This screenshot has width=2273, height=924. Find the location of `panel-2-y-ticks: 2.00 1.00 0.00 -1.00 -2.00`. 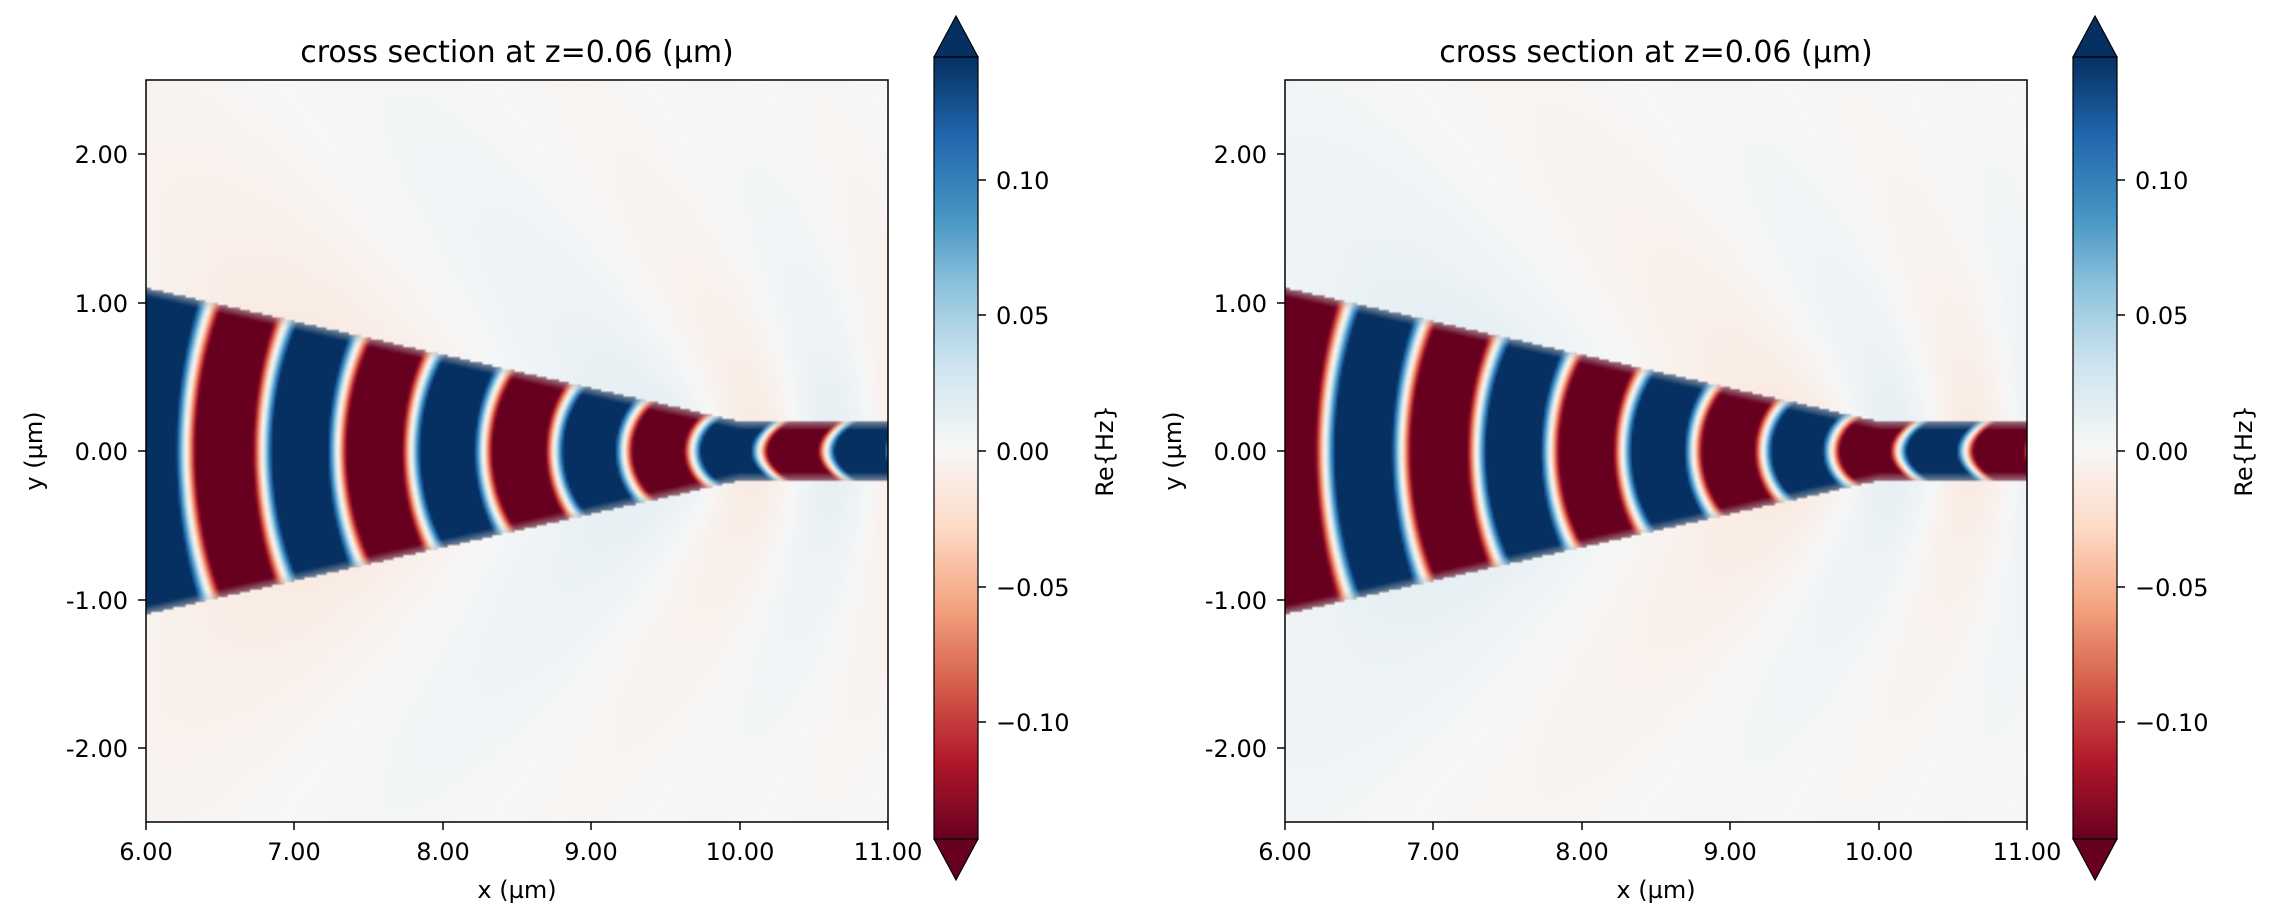

panel-2-y-ticks: 2.00 1.00 0.00 -1.00 -2.00 is located at coordinates (1245, 452).